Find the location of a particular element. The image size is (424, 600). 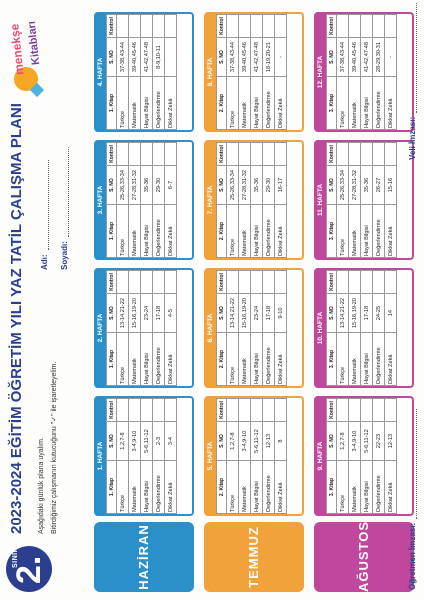

table-row: Dikkat Zekâ 15-16 is located at coordinates (390, 200).